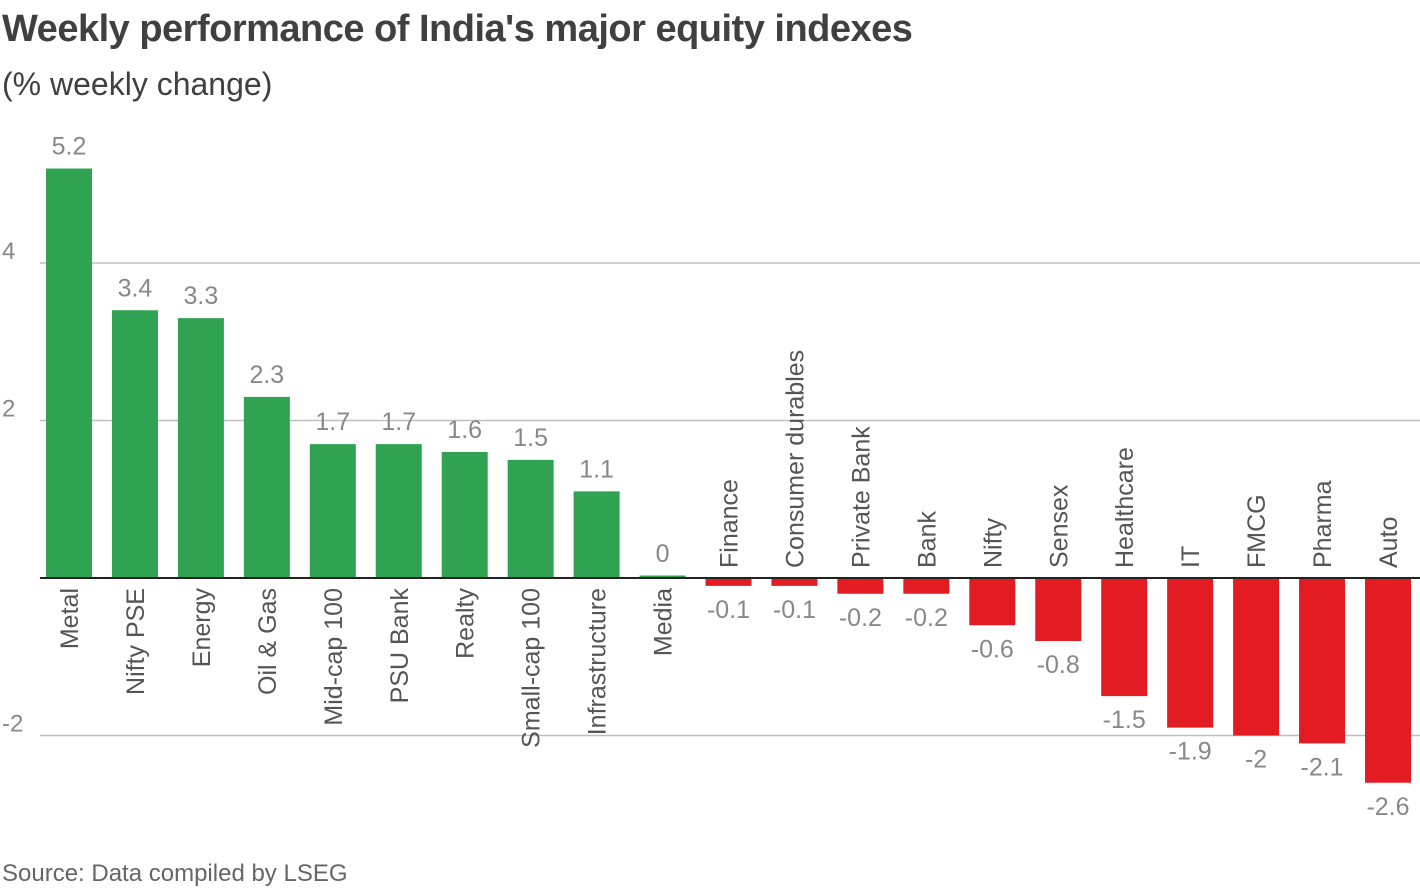 The image size is (1420, 890). What do you see at coordinates (69, 147) in the screenshot?
I see `value-label: 5.2` at bounding box center [69, 147].